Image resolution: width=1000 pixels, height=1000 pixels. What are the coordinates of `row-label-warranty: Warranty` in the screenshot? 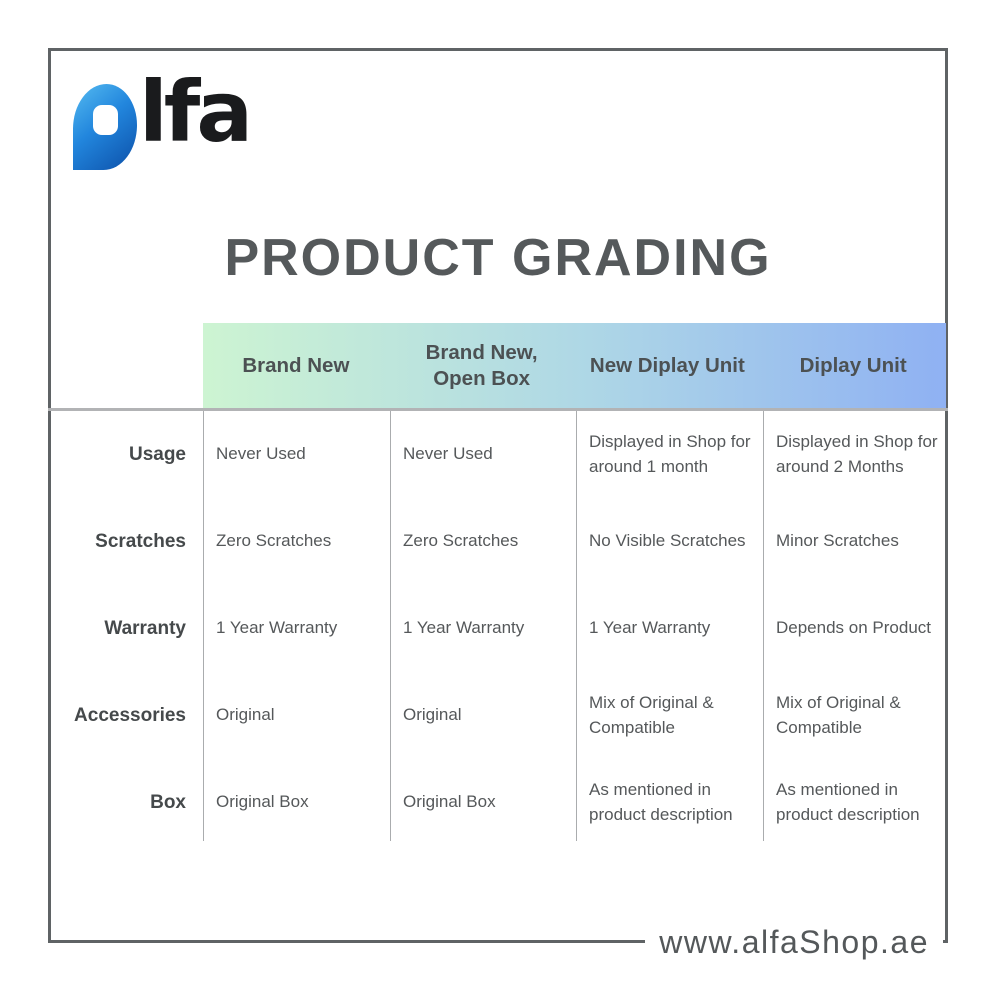 It's located at (145, 628).